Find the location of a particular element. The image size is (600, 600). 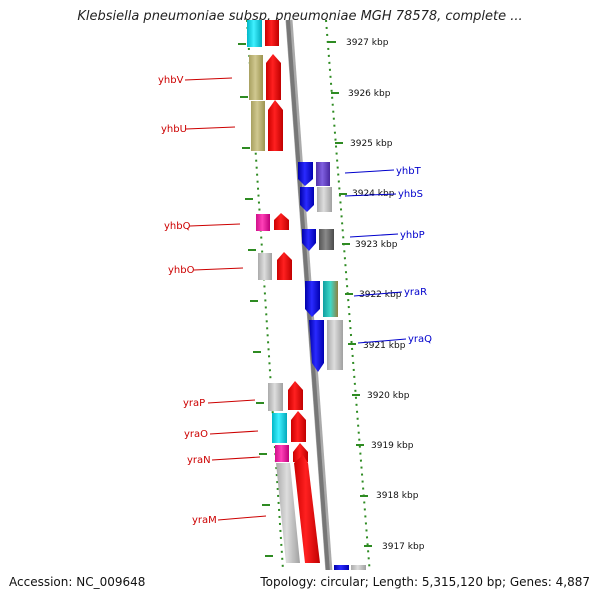

outer-dotted-boundary is located at coordinates (348, 294).